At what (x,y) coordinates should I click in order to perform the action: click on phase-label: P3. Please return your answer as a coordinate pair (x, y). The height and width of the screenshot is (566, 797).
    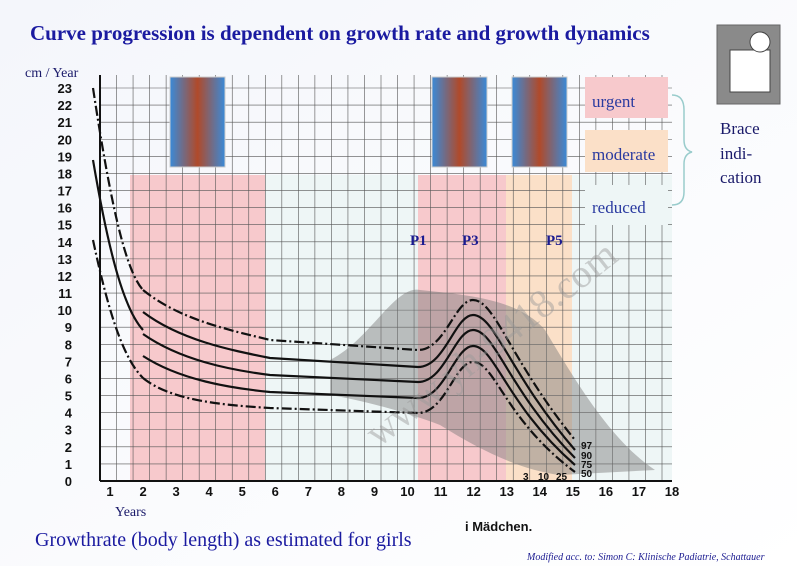
    Looking at the image, I should click on (470, 241).